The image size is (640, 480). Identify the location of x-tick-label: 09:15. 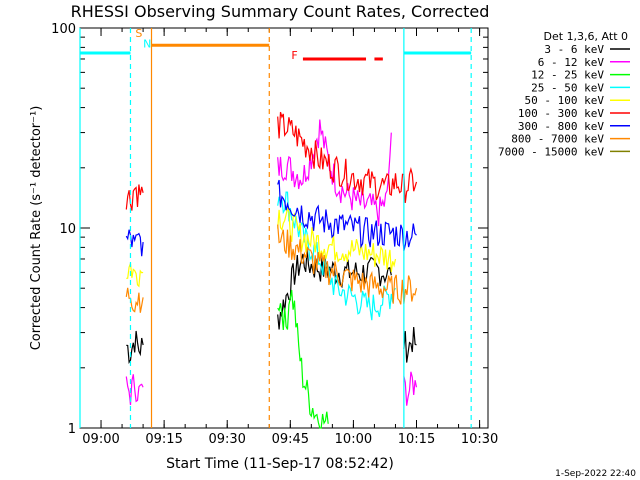
(163, 439).